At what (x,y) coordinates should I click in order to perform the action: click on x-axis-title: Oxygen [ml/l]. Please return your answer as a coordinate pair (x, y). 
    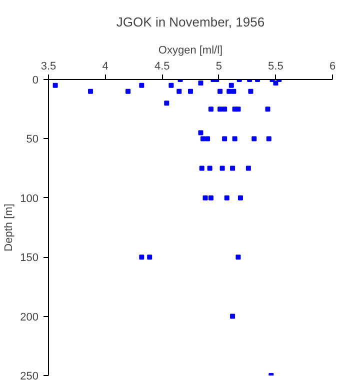
    Looking at the image, I should click on (190, 50).